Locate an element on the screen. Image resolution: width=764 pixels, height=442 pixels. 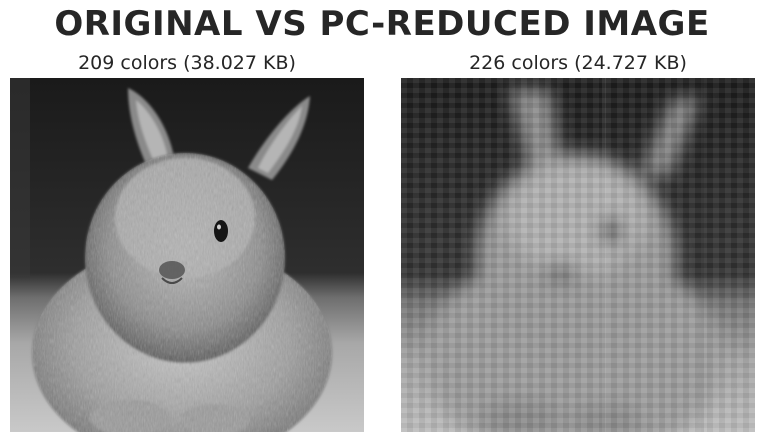
figure-title: ORIGINAL VS PC-REDUCED IMAGE is located at coordinates (382, 24).